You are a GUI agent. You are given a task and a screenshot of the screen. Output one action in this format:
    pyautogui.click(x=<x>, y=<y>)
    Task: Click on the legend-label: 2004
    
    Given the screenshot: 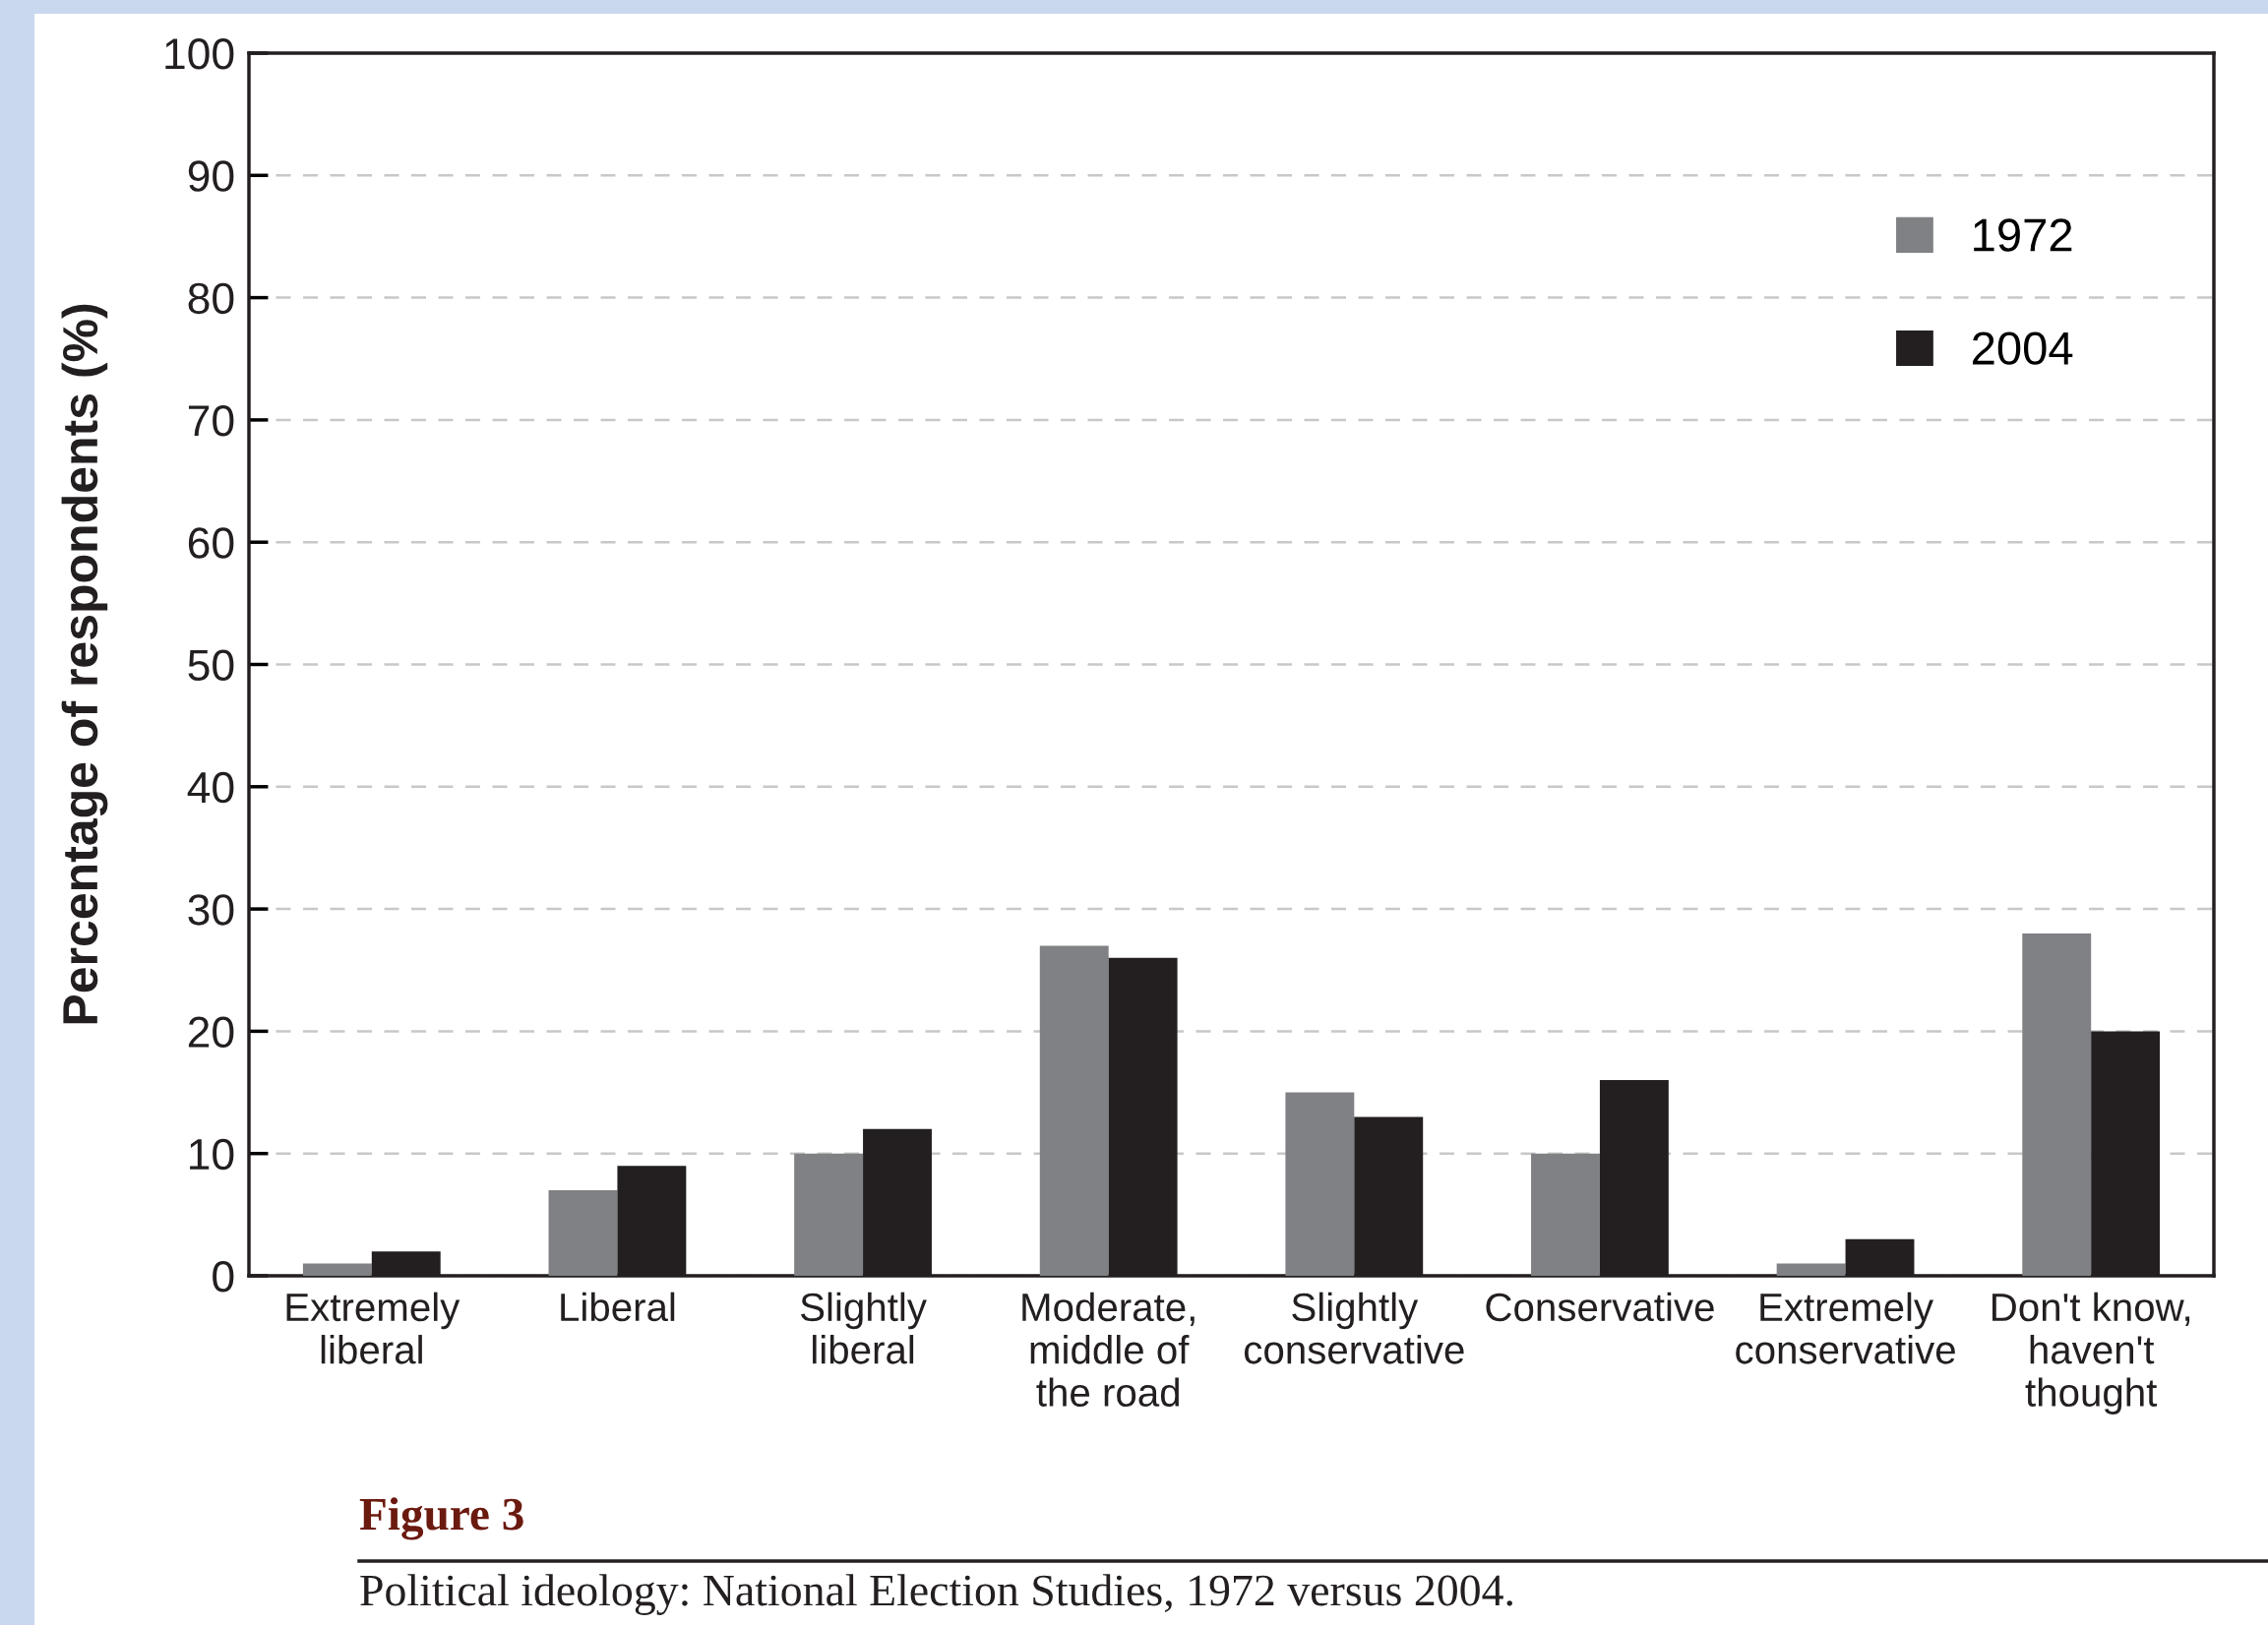 What is the action you would take?
    pyautogui.click(x=2023, y=348)
    